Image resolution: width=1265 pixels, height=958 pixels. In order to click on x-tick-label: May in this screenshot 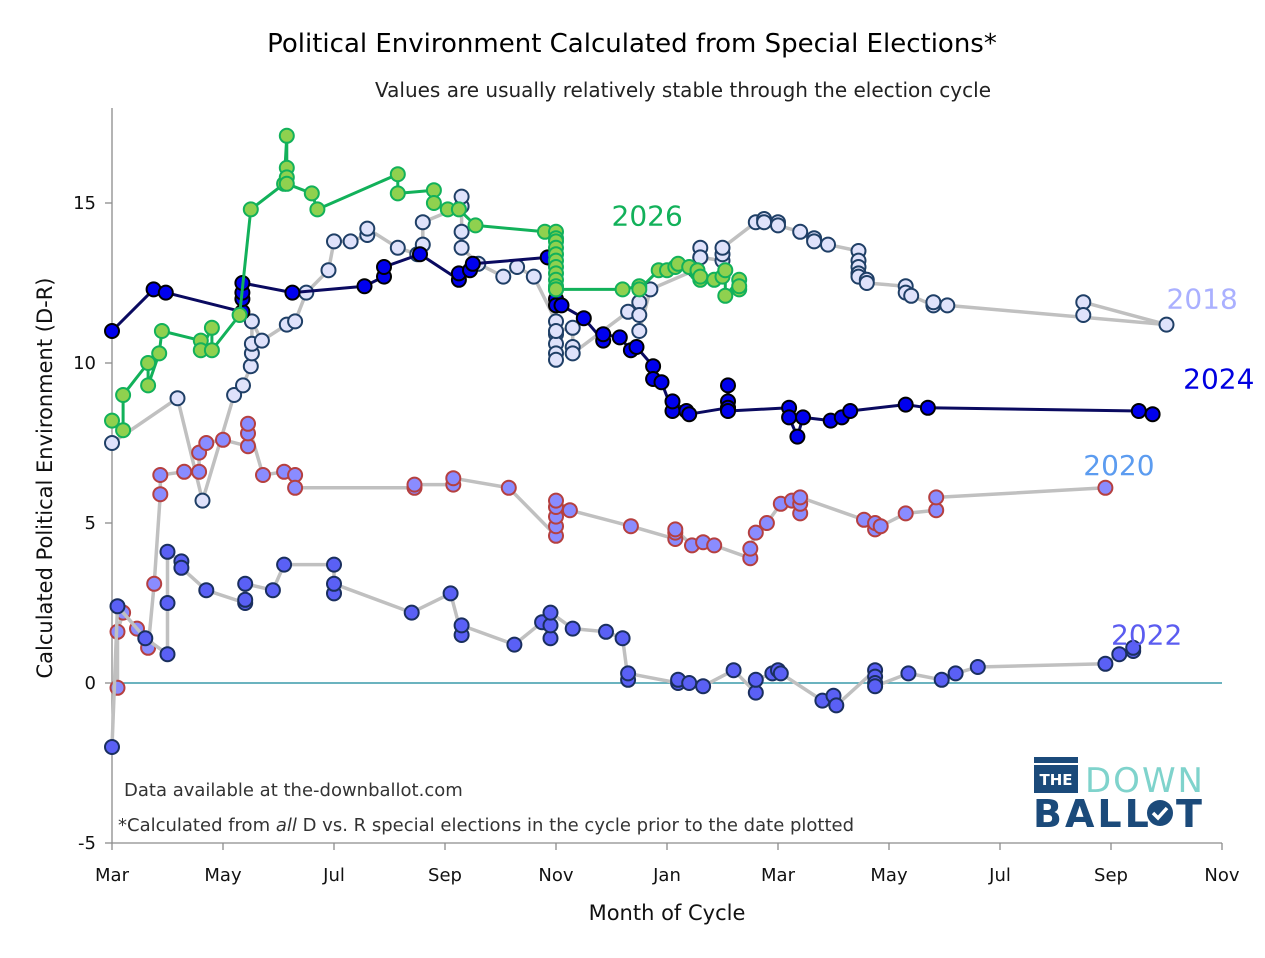, I will do `click(223, 875)`.